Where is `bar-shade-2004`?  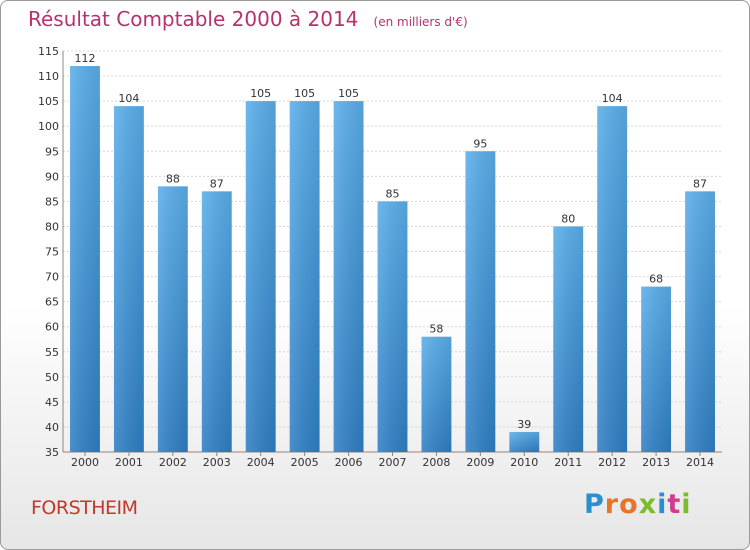 bar-shade-2004 is located at coordinates (260, 276).